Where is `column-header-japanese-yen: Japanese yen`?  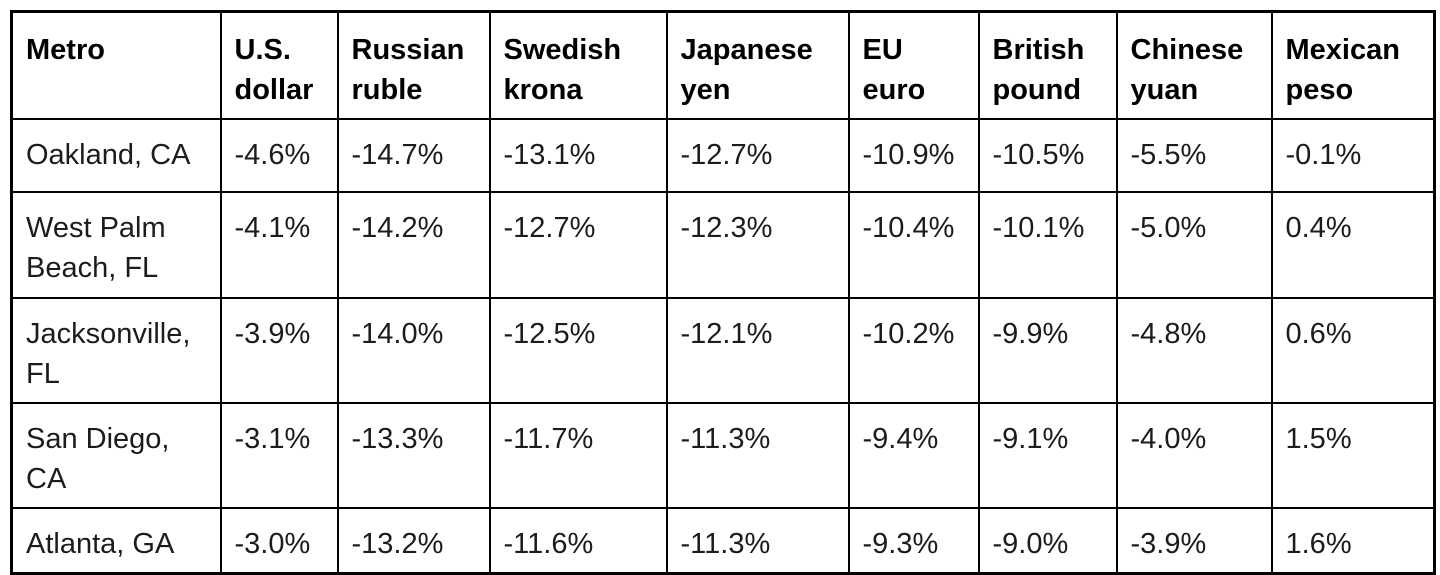
column-header-japanese-yen: Japanese yen is located at coordinates (757, 65).